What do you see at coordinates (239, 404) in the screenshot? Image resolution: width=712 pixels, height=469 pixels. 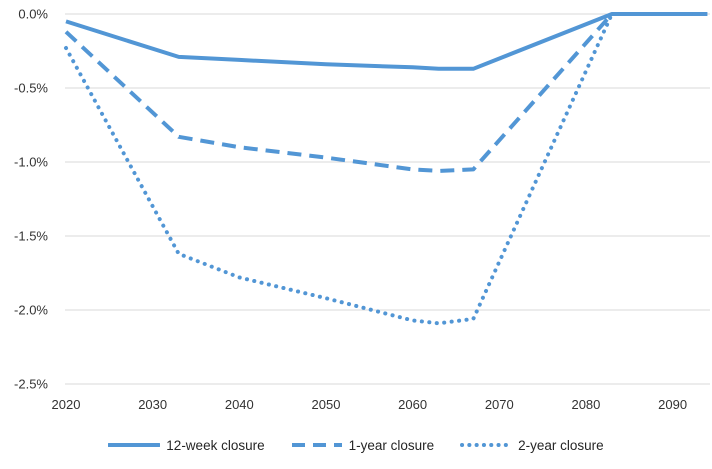 I see `x-axis-tick-label: 2040` at bounding box center [239, 404].